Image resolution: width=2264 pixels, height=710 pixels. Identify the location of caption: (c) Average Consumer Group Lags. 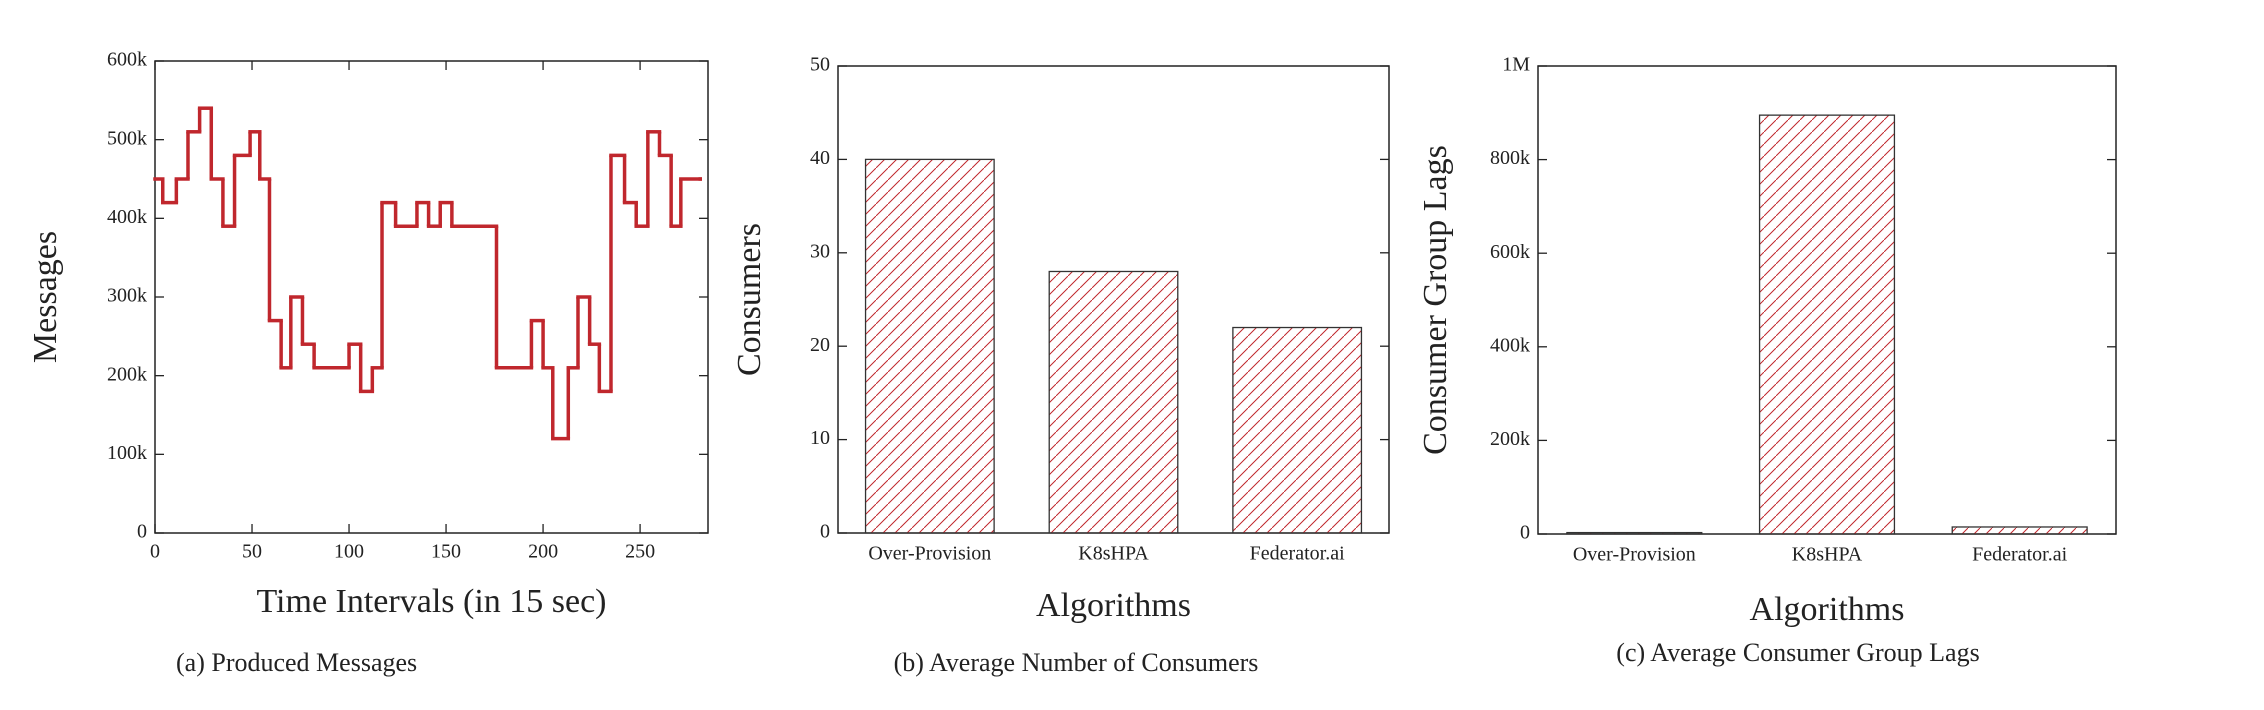
(1797, 652).